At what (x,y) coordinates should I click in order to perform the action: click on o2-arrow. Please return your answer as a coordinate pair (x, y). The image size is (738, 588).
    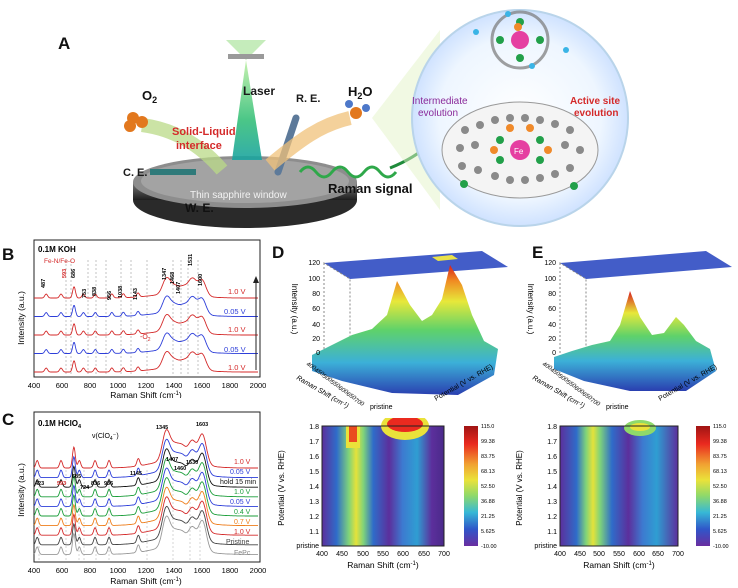
    Looking at the image, I should click on (184, 146).